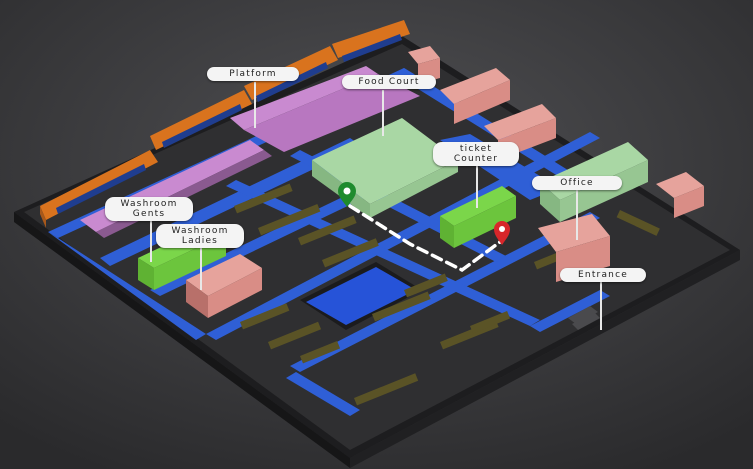 The image size is (753, 469). Describe the element at coordinates (151, 238) in the screenshot. I see `washroom-gents-label-stem` at that location.